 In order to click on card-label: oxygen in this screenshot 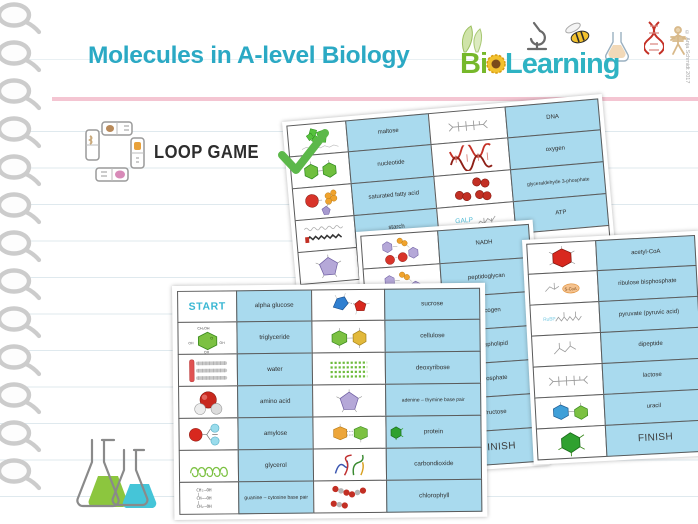, I will do `click(555, 149)`.